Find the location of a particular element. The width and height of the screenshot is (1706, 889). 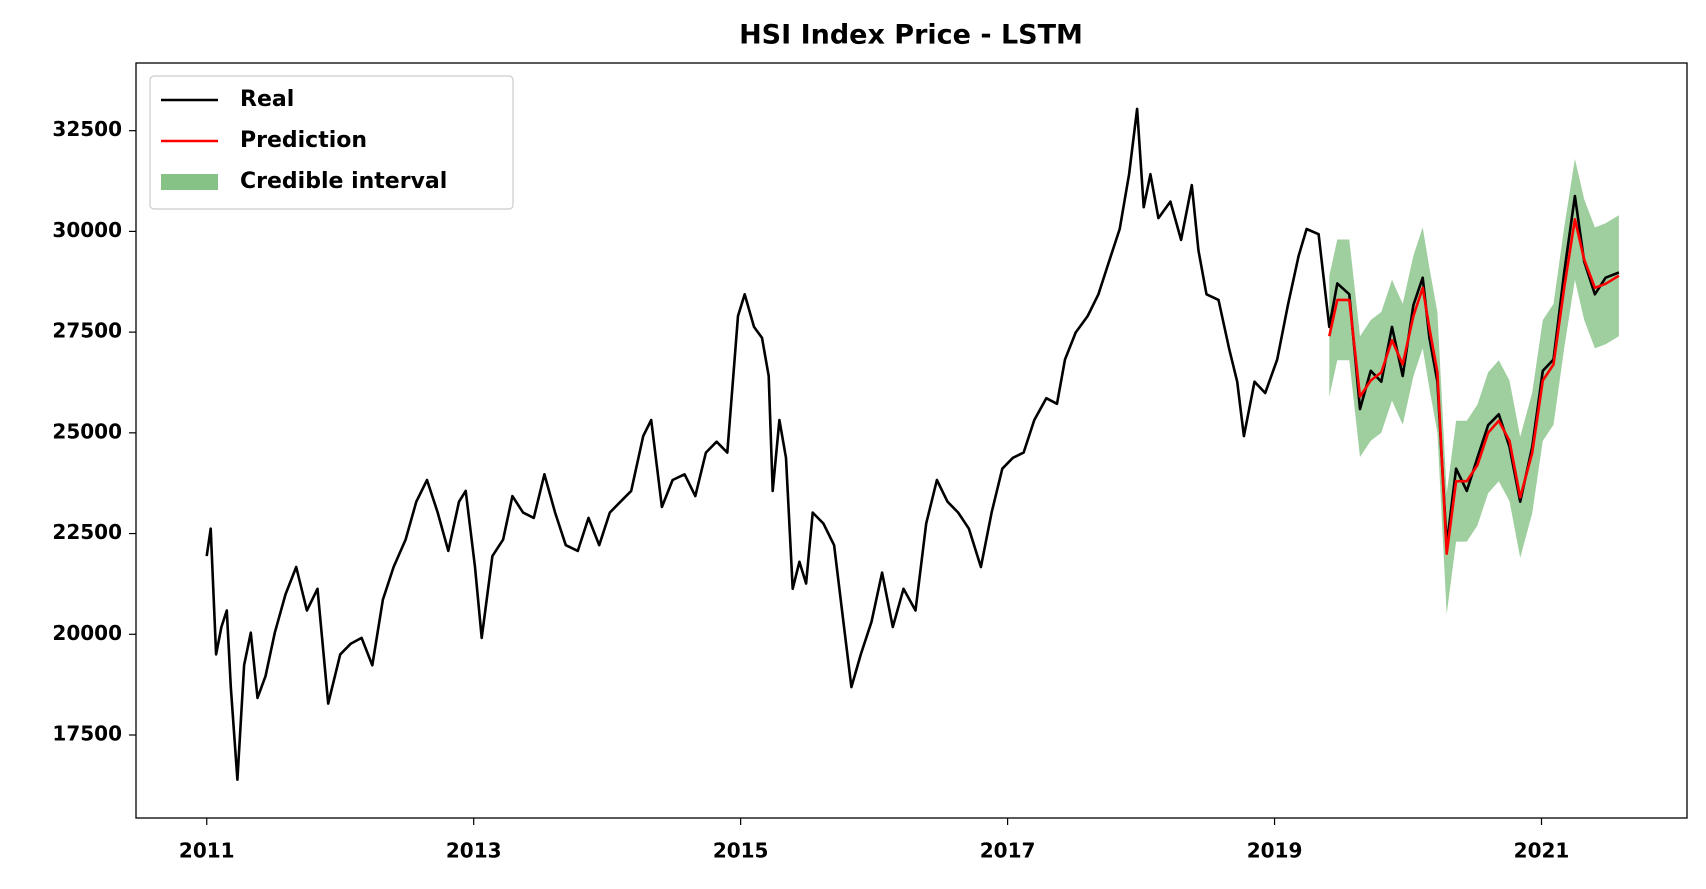

series-line is located at coordinates (1474, 386).